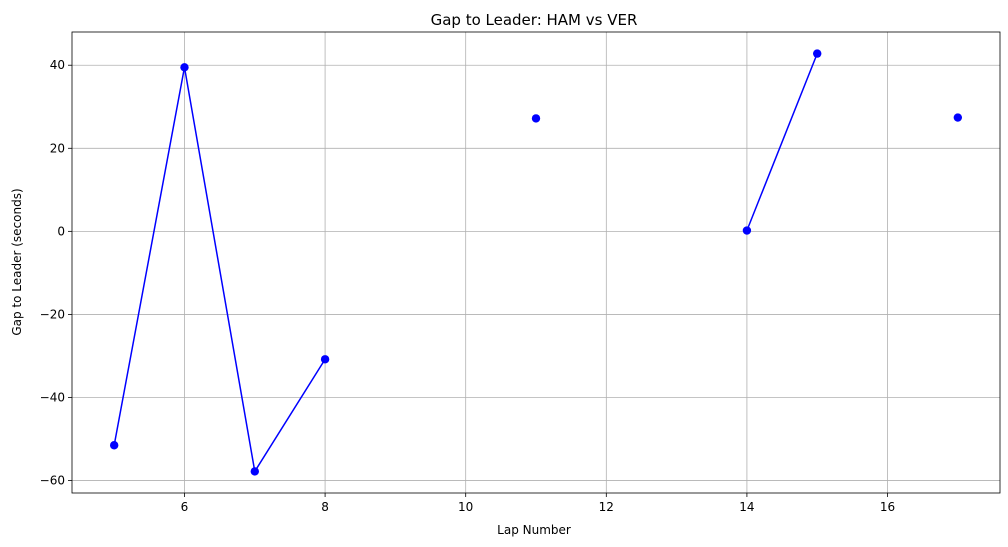  Describe the element at coordinates (606, 507) in the screenshot. I see `x-tick-label: 12` at that location.